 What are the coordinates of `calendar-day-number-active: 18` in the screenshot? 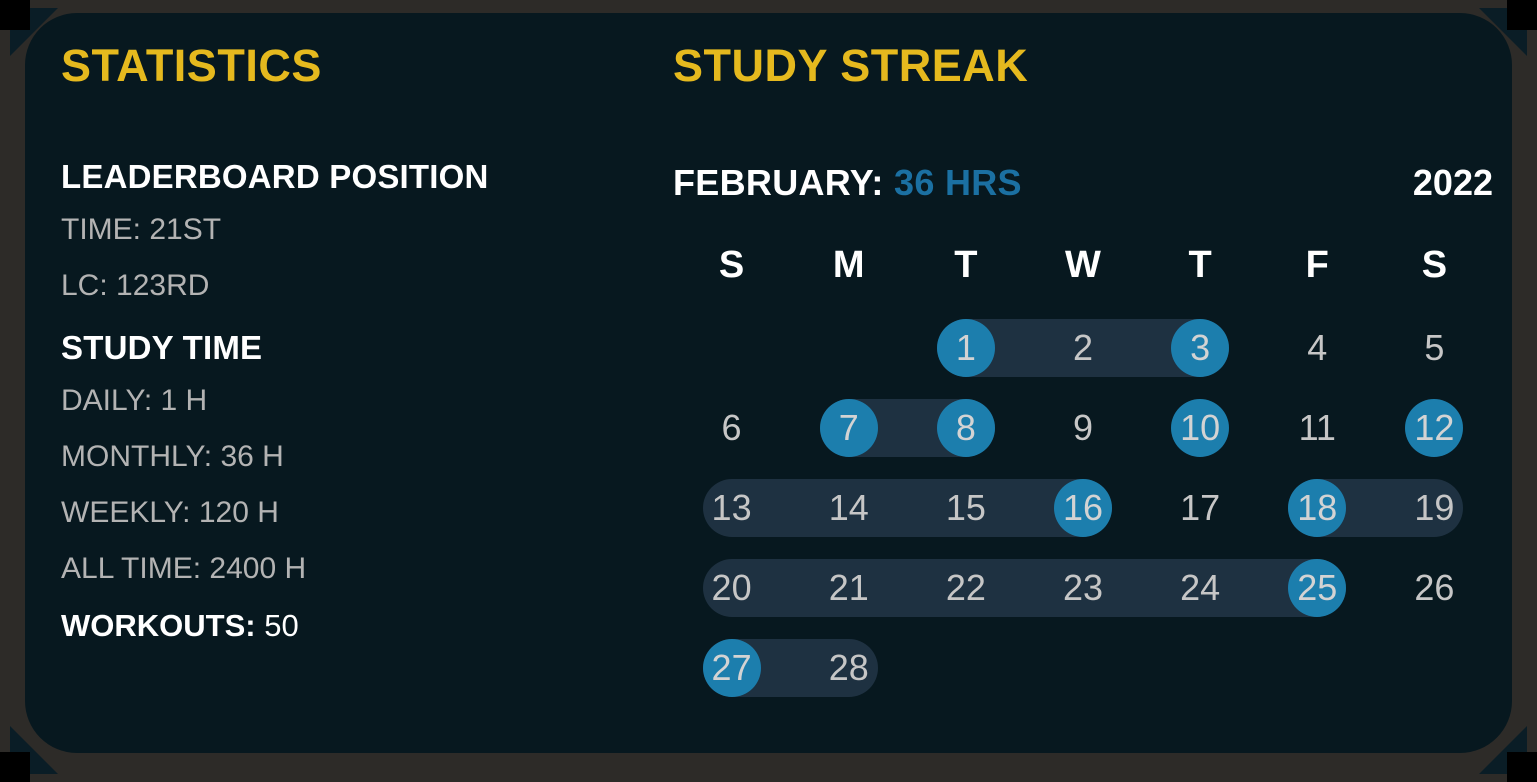 It's located at (1317, 508).